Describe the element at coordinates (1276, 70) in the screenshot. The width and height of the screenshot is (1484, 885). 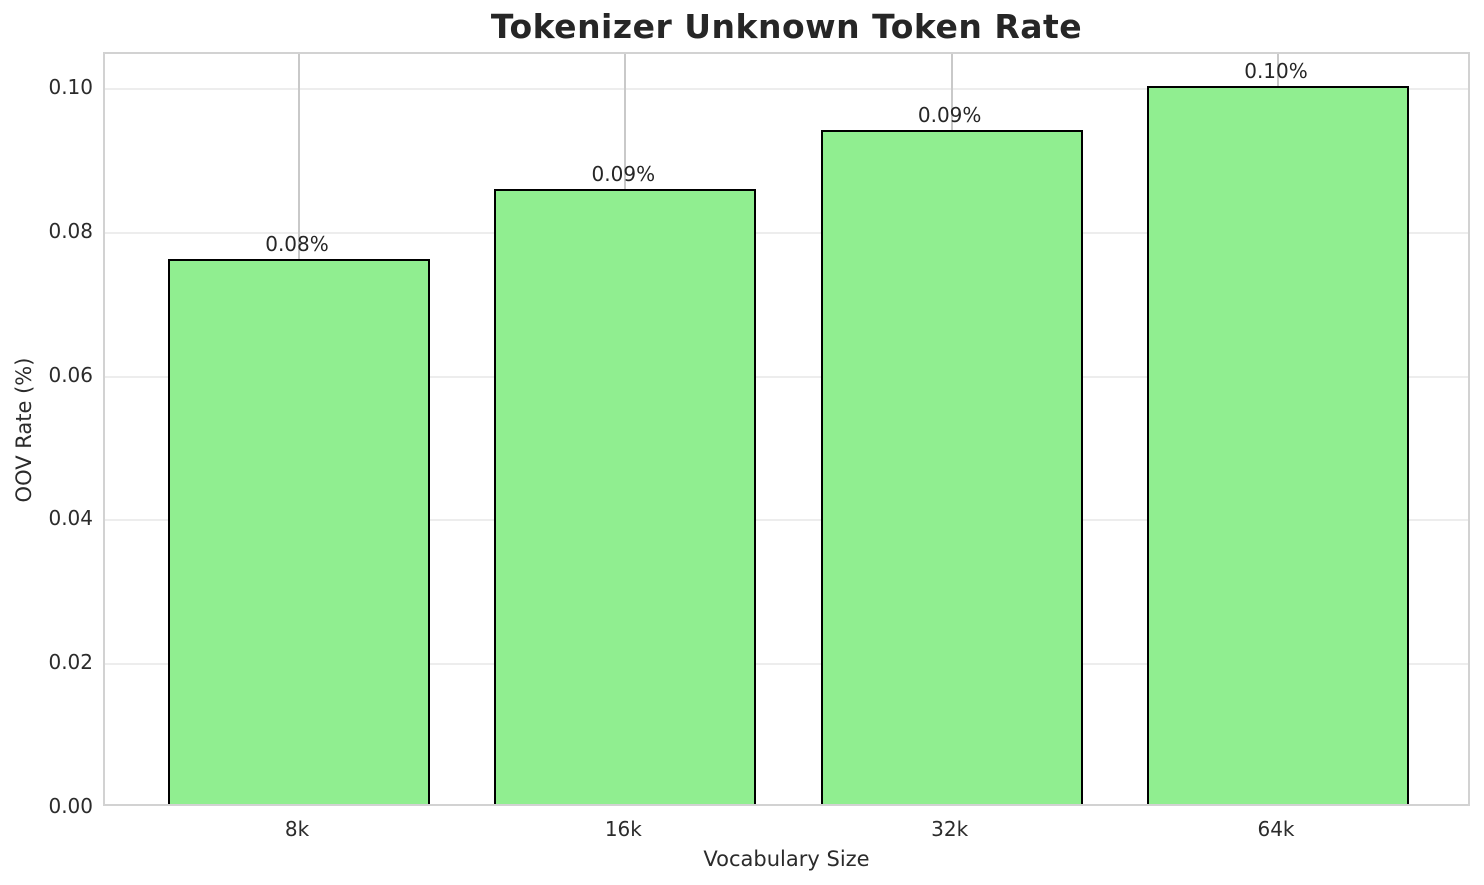
I see `bar-value-label: 0.10%` at that location.